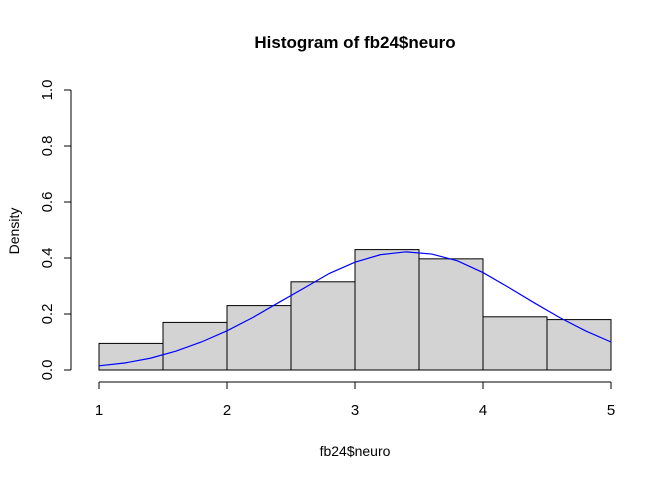  Describe the element at coordinates (227, 410) in the screenshot. I see `x-tick-label: 2` at that location.